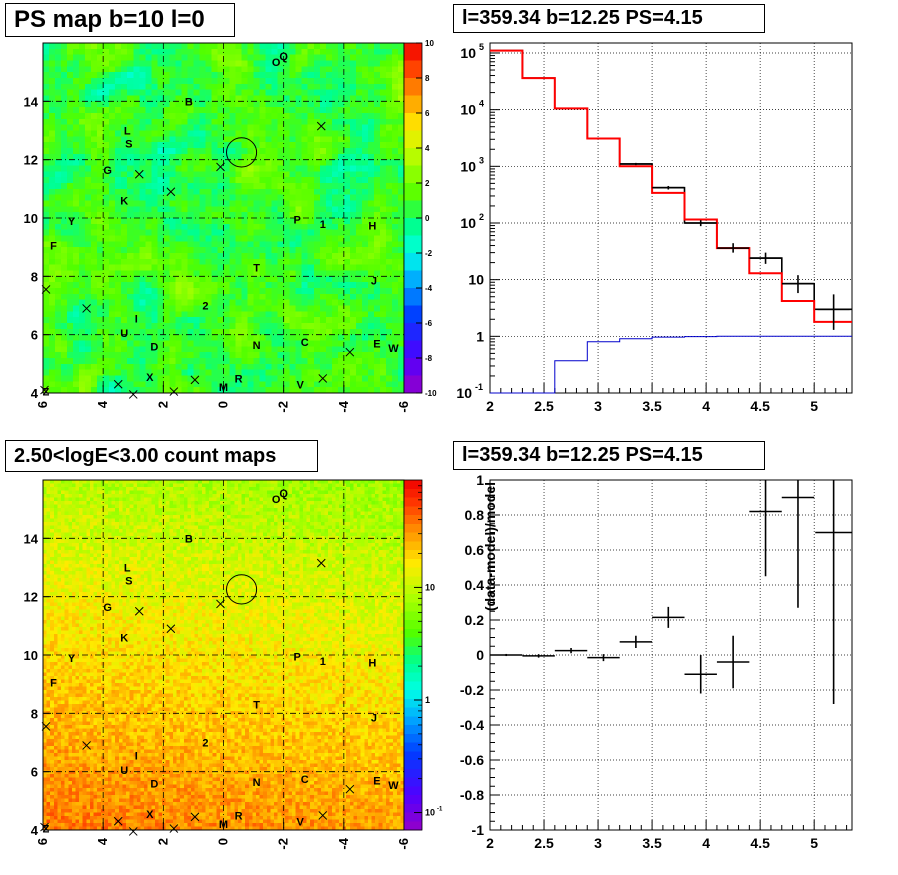 Image resolution: width=898 pixels, height=875 pixels. What do you see at coordinates (427, 700) in the screenshot?
I see `count-map-colorbar-label: 1` at bounding box center [427, 700].